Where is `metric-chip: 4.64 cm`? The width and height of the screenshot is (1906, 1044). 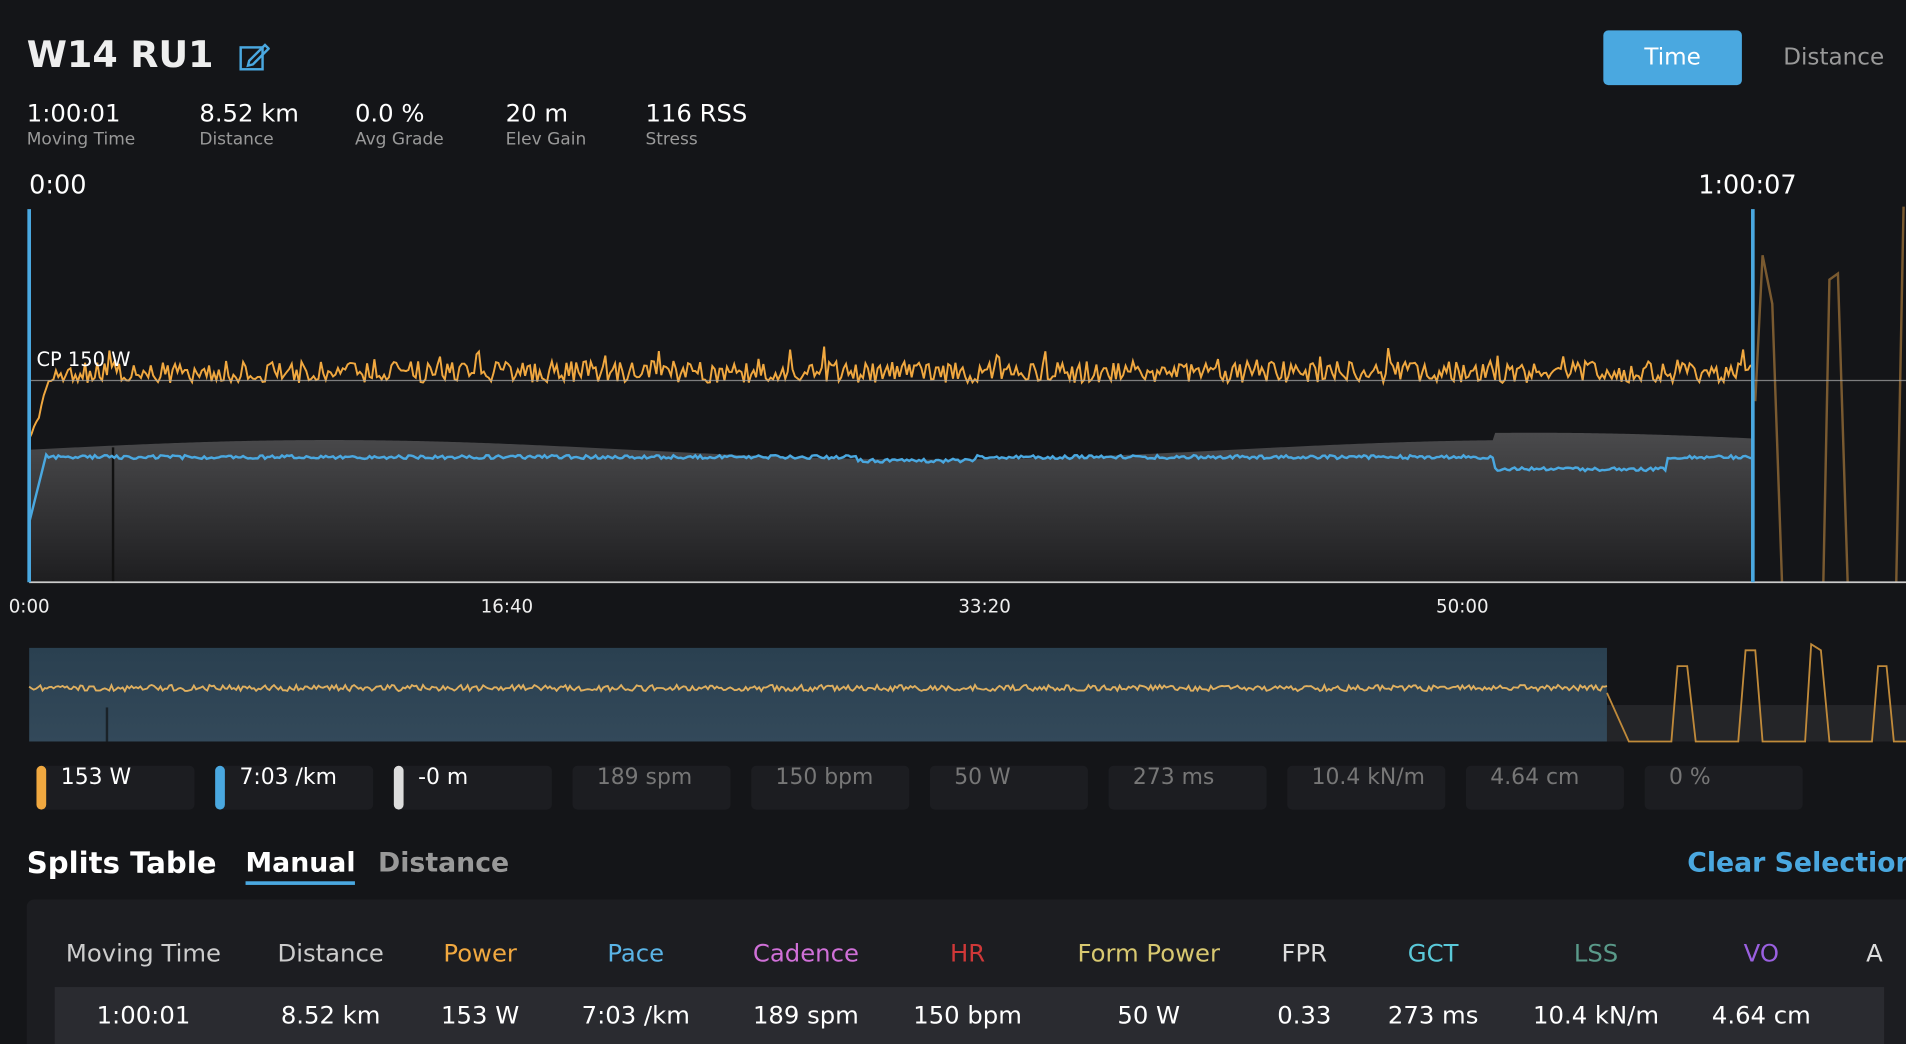
metric-chip: 4.64 cm is located at coordinates (1544, 787).